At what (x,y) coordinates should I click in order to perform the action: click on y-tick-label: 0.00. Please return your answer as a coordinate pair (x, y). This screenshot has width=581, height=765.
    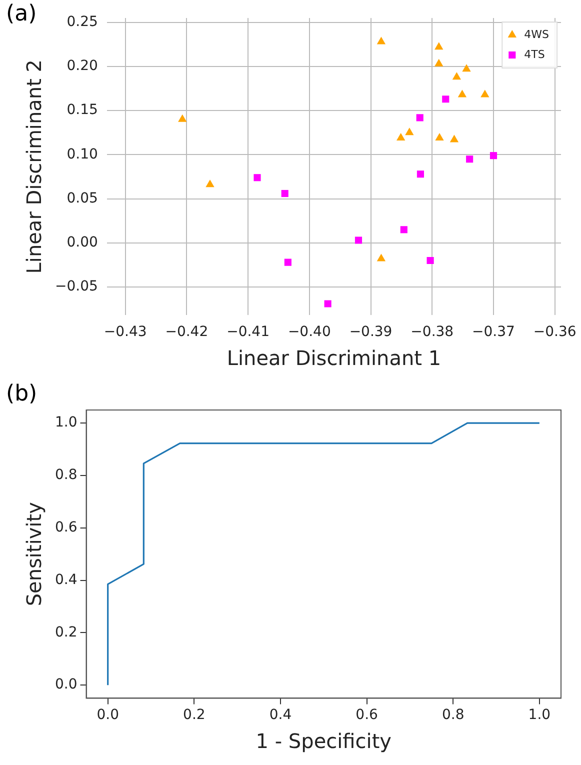
    Looking at the image, I should click on (82, 242).